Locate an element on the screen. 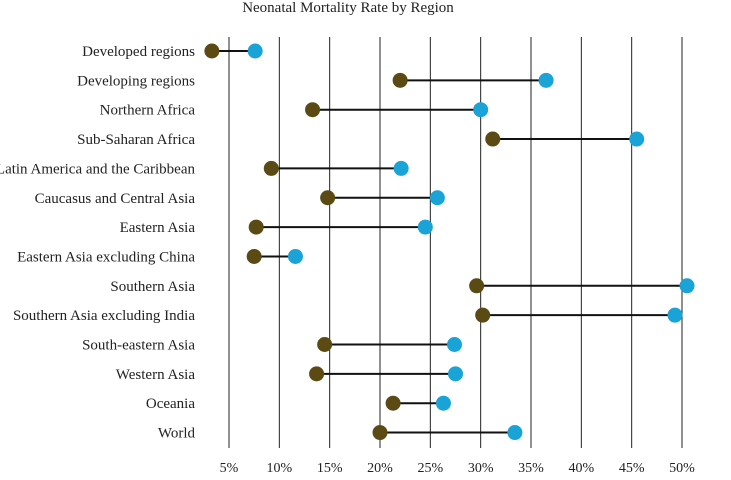  x-tick-label: 25% is located at coordinates (430, 468).